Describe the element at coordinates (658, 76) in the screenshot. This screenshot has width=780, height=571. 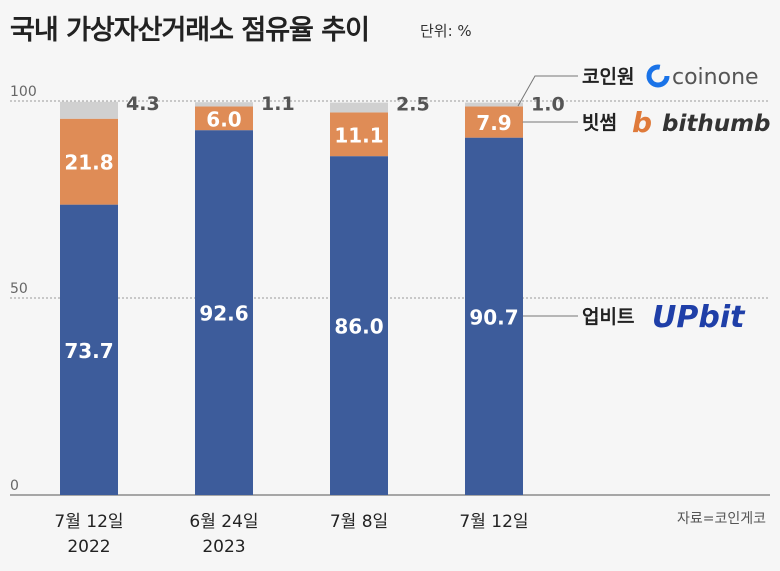
I see `coinone-logo-icon` at that location.